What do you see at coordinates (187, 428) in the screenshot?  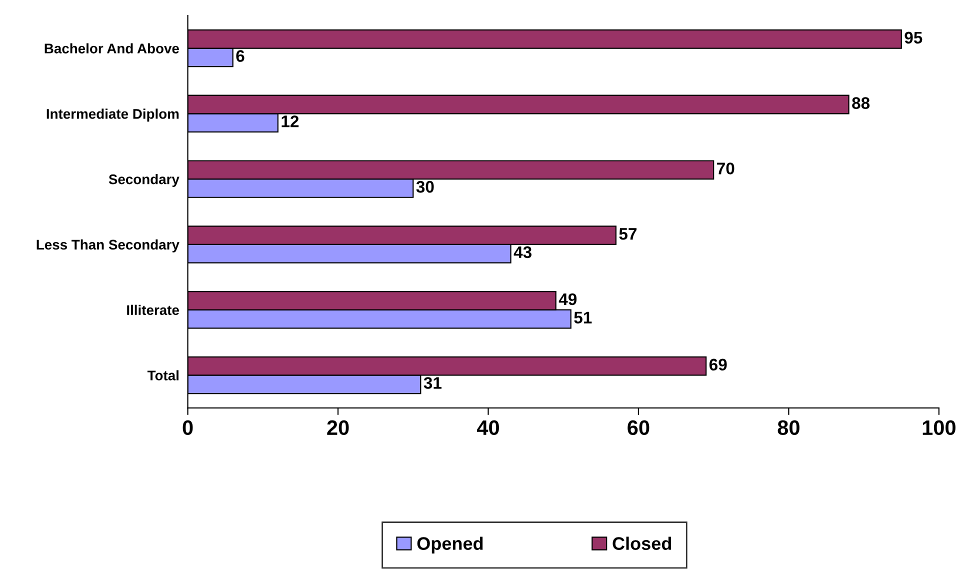 I see `x-tick-label: 0` at bounding box center [187, 428].